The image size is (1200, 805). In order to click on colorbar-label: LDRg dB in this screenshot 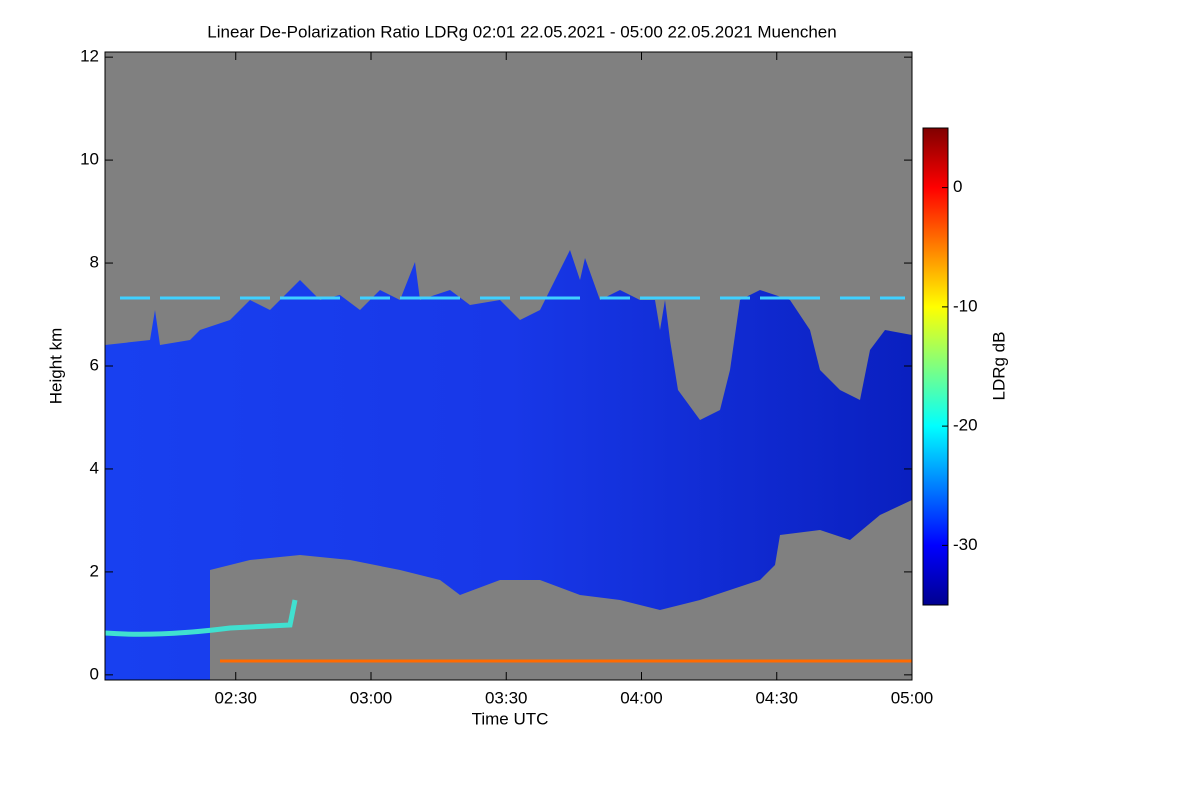, I will do `click(998, 366)`.